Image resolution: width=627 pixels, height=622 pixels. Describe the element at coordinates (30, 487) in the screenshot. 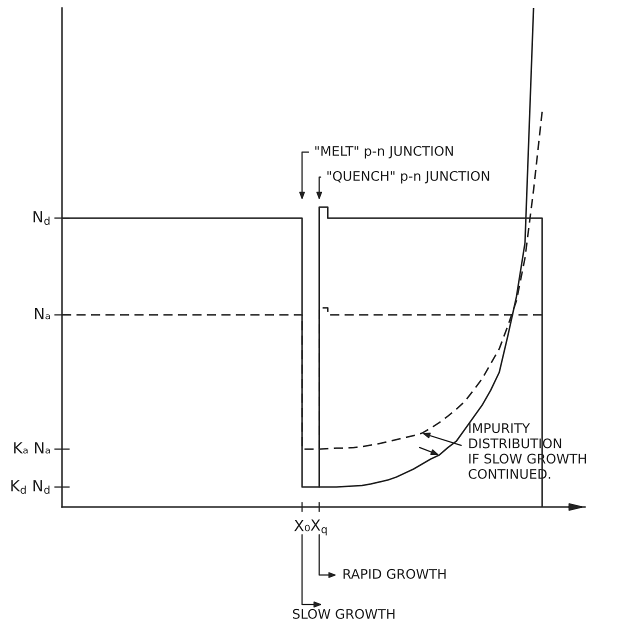

I see `text: K$_{d}$ N$_{d}$` at that location.